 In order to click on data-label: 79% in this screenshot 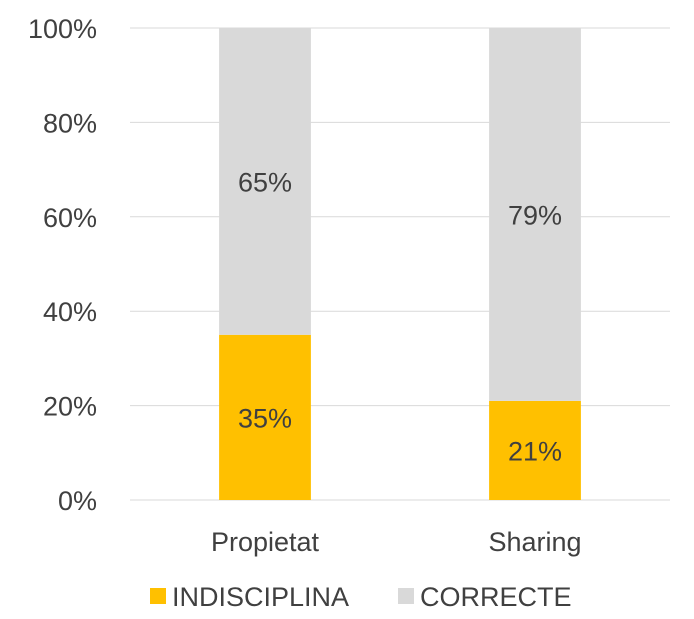, I will do `click(535, 215)`.